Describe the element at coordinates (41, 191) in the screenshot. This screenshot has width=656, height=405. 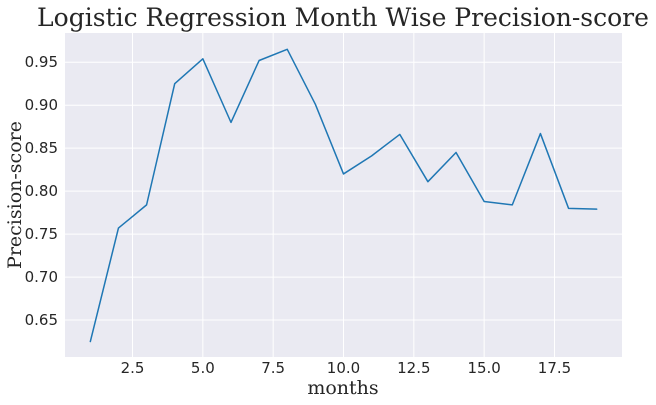
I see `y-tick-label: 0.80` at that location.